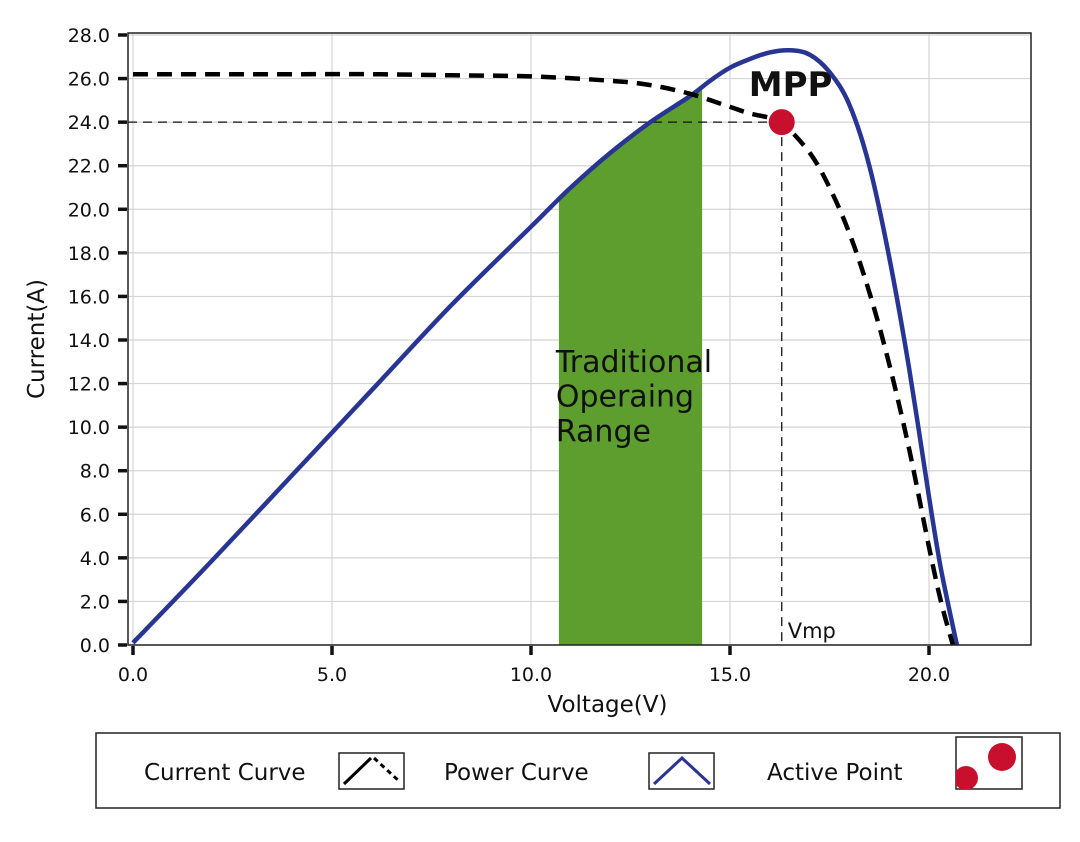  I want to click on legend: Current Curve Power Curve Active Point, so click(578, 770).